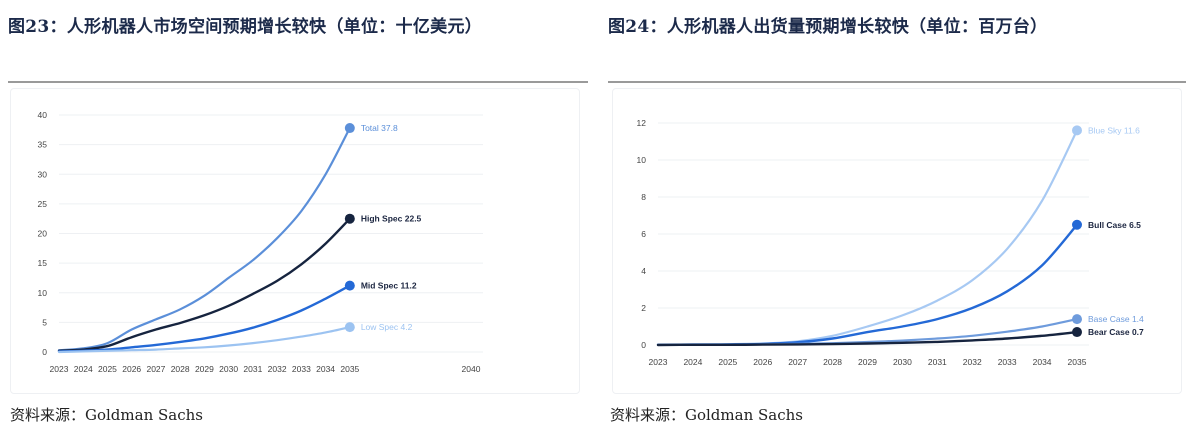  Describe the element at coordinates (204, 340) in the screenshot. I see `series-line-low-spec` at that location.